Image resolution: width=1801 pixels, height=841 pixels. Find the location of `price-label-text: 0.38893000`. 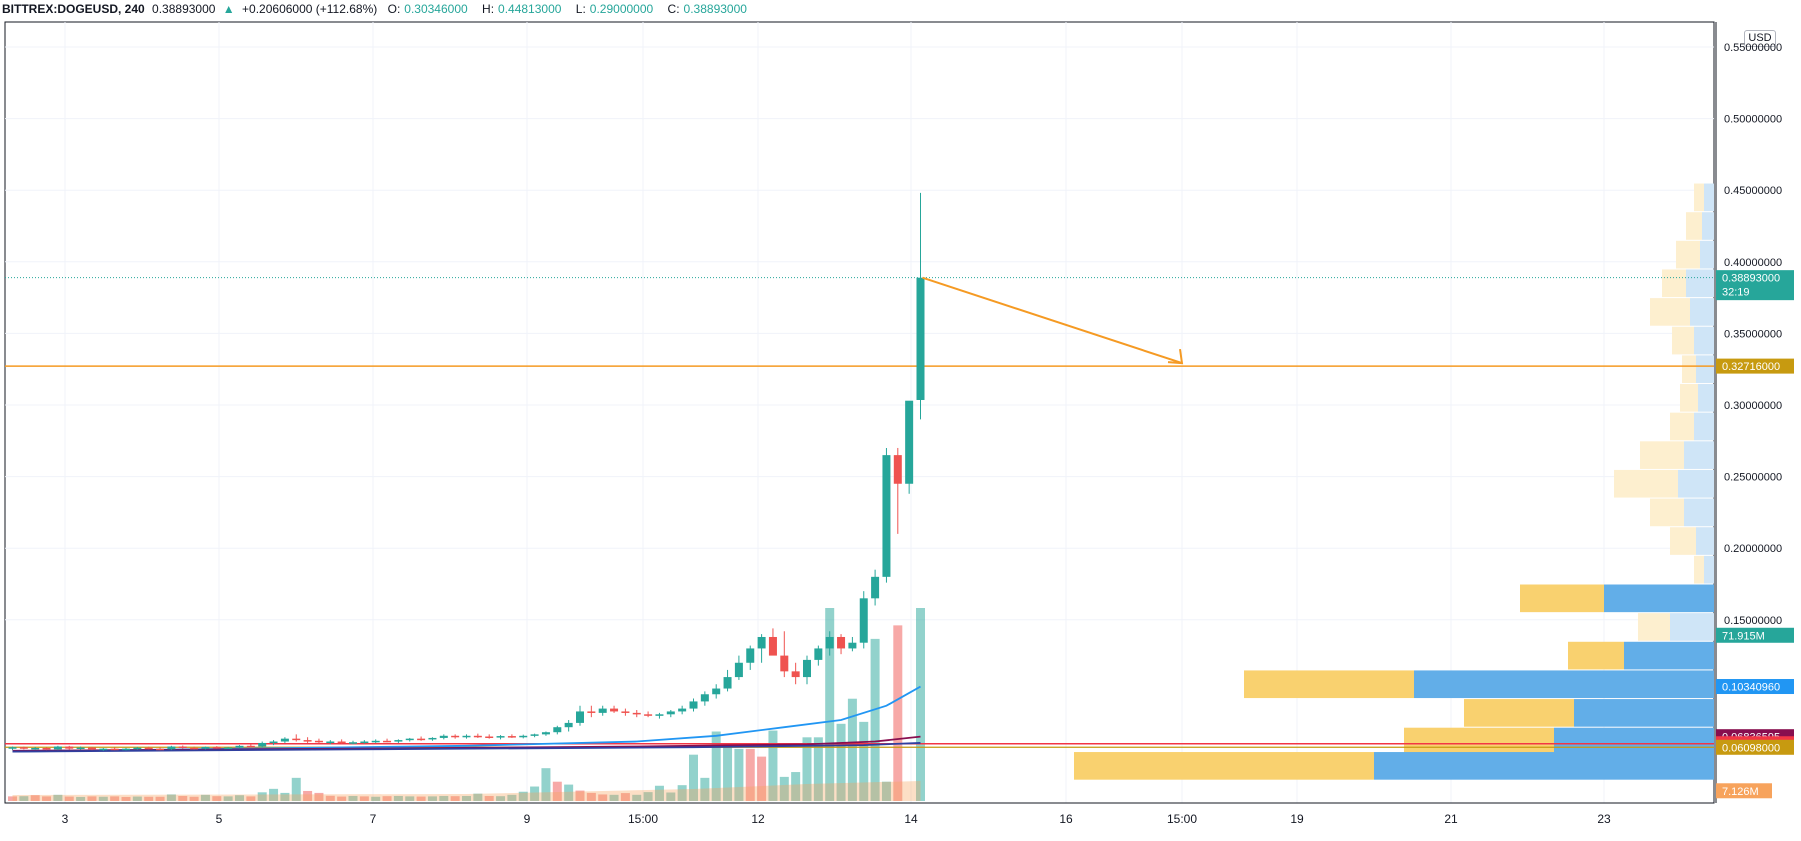

price-label-text: 0.38893000 is located at coordinates (1751, 279).